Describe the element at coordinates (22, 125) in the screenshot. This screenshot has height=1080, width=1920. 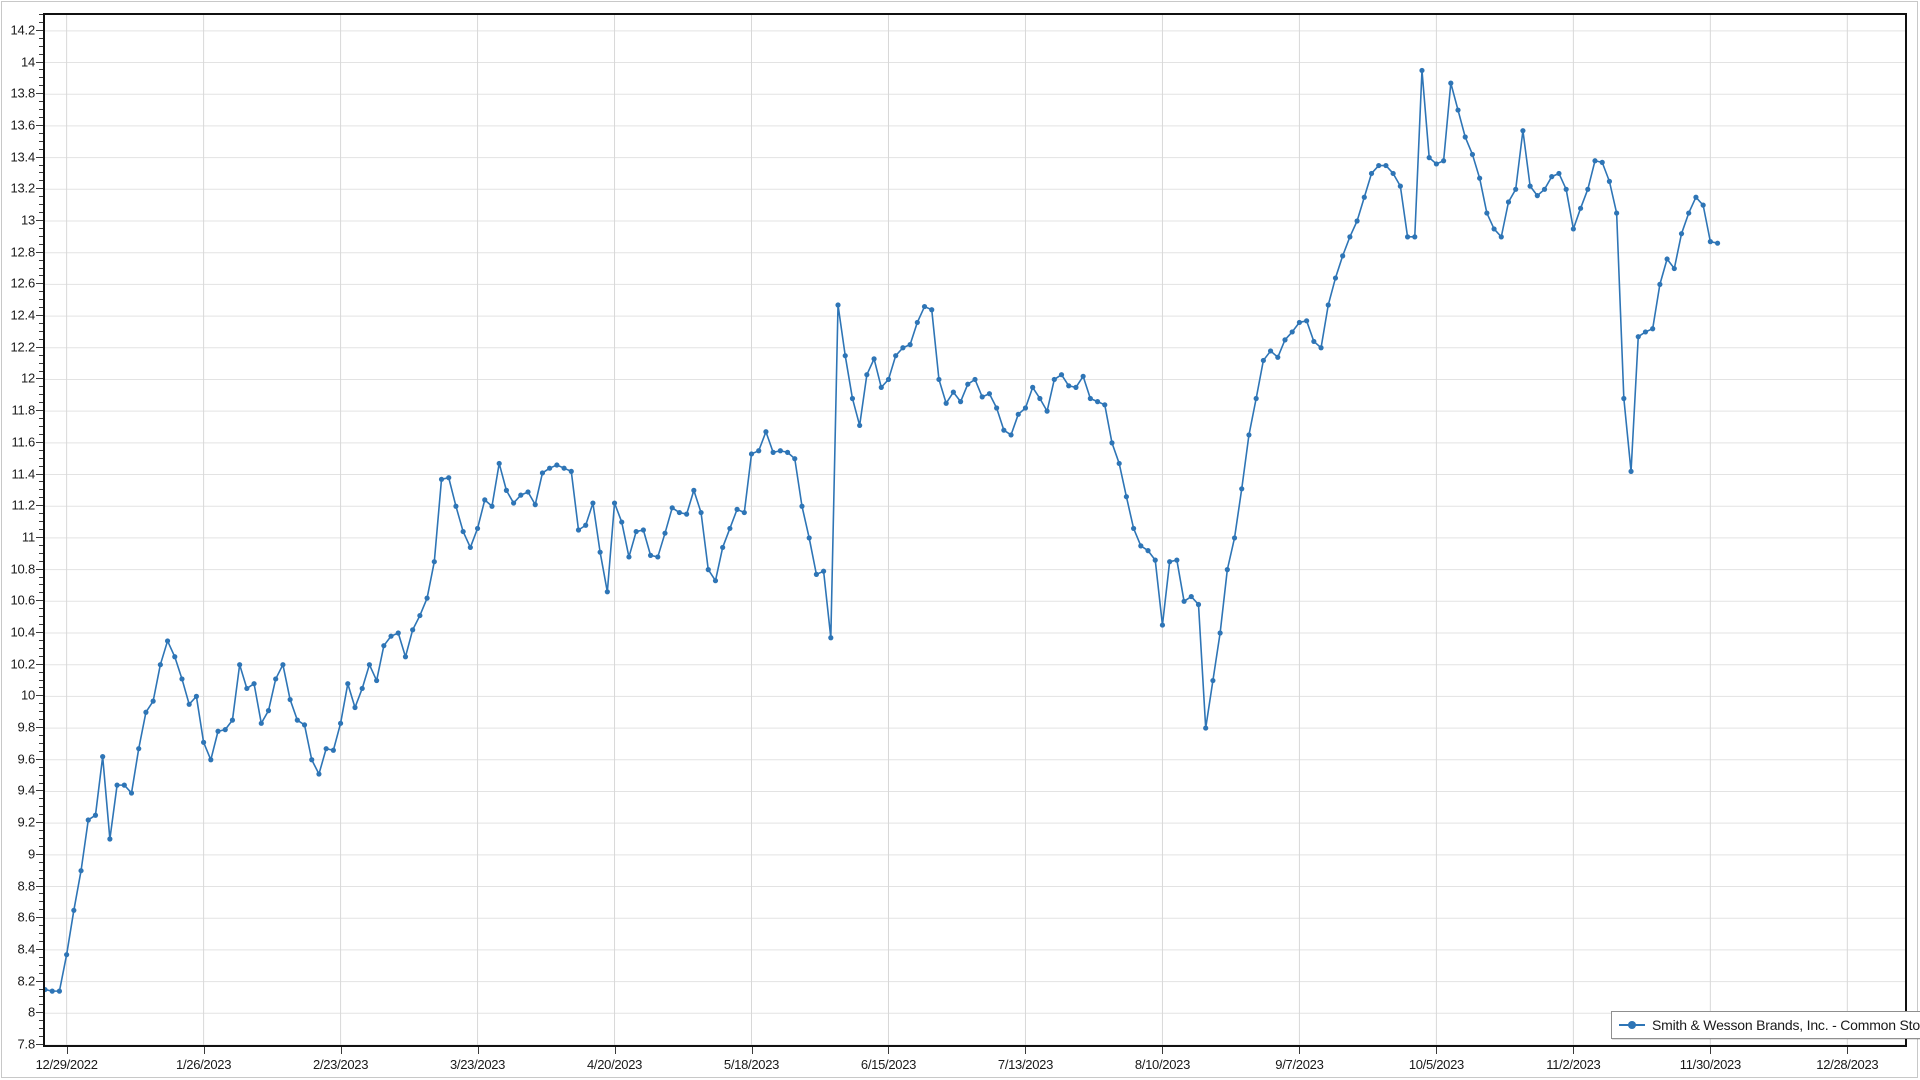
I see `y-axis-tick-label: 13.6` at that location.